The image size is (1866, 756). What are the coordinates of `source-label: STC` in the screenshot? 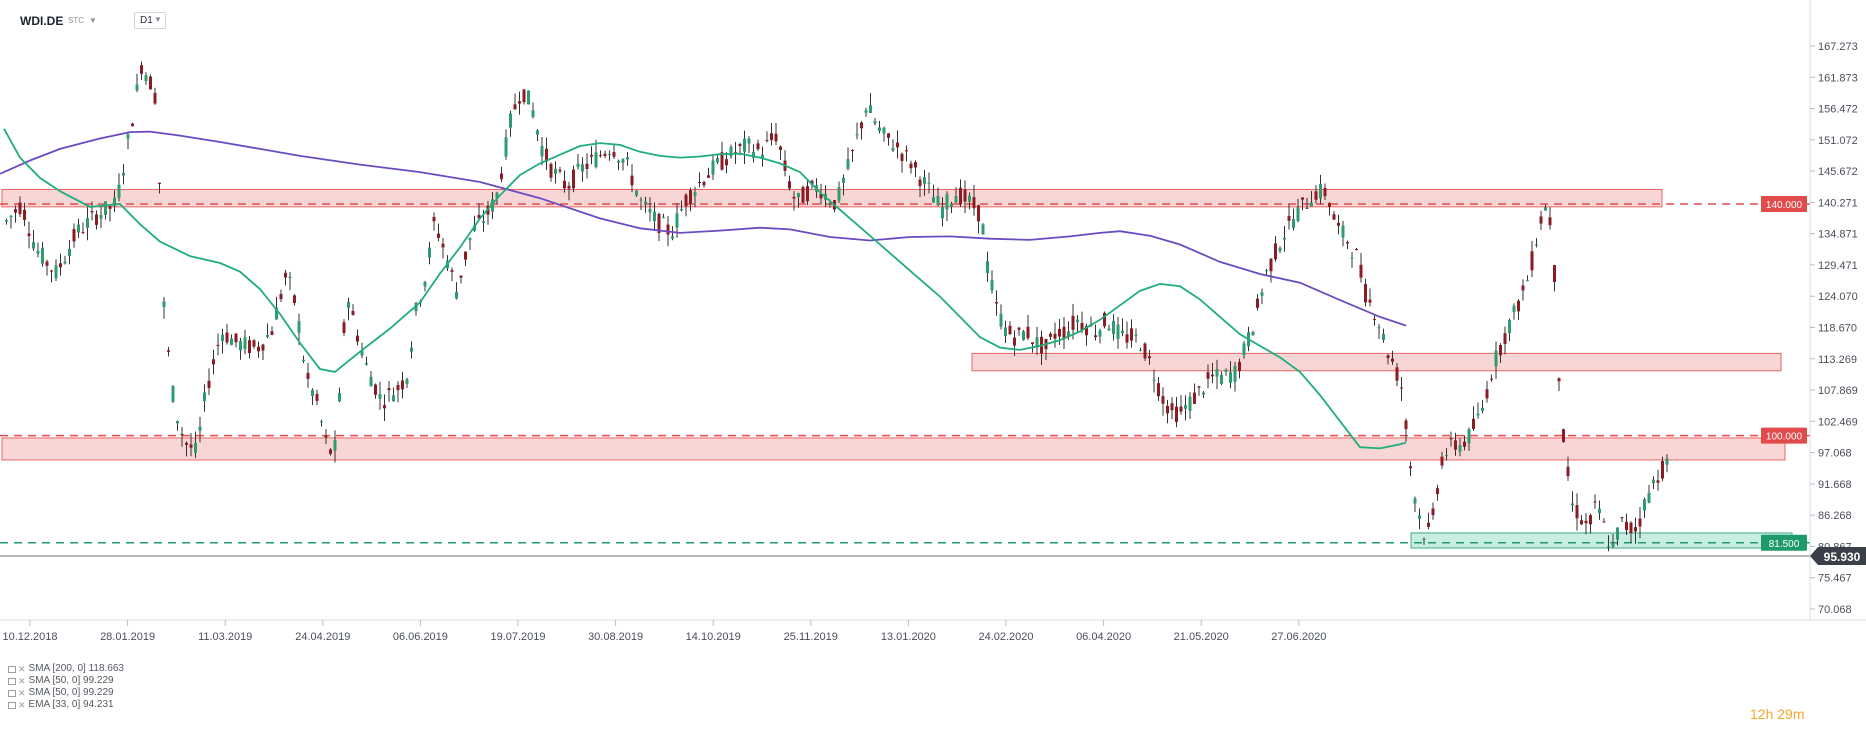 It's located at (76, 20).